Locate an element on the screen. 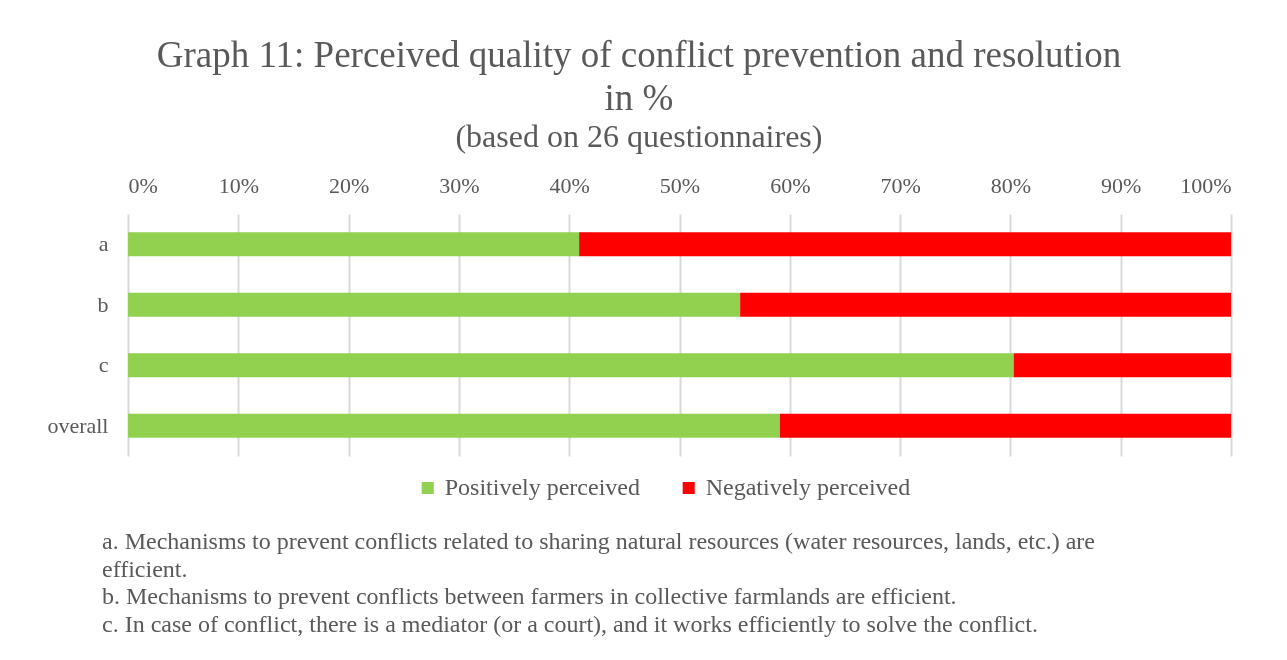  x-tick-label: 70% is located at coordinates (900, 185).